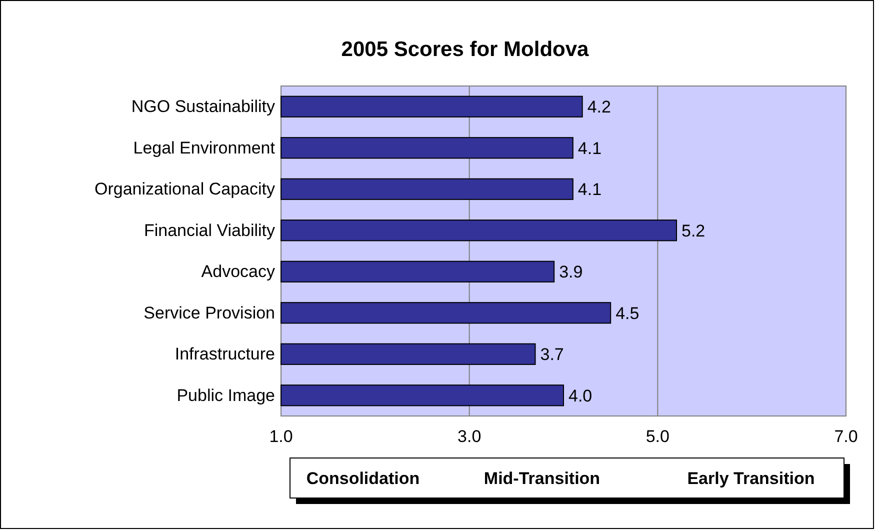  I want to click on x-tick-label: 1.0, so click(281, 436).